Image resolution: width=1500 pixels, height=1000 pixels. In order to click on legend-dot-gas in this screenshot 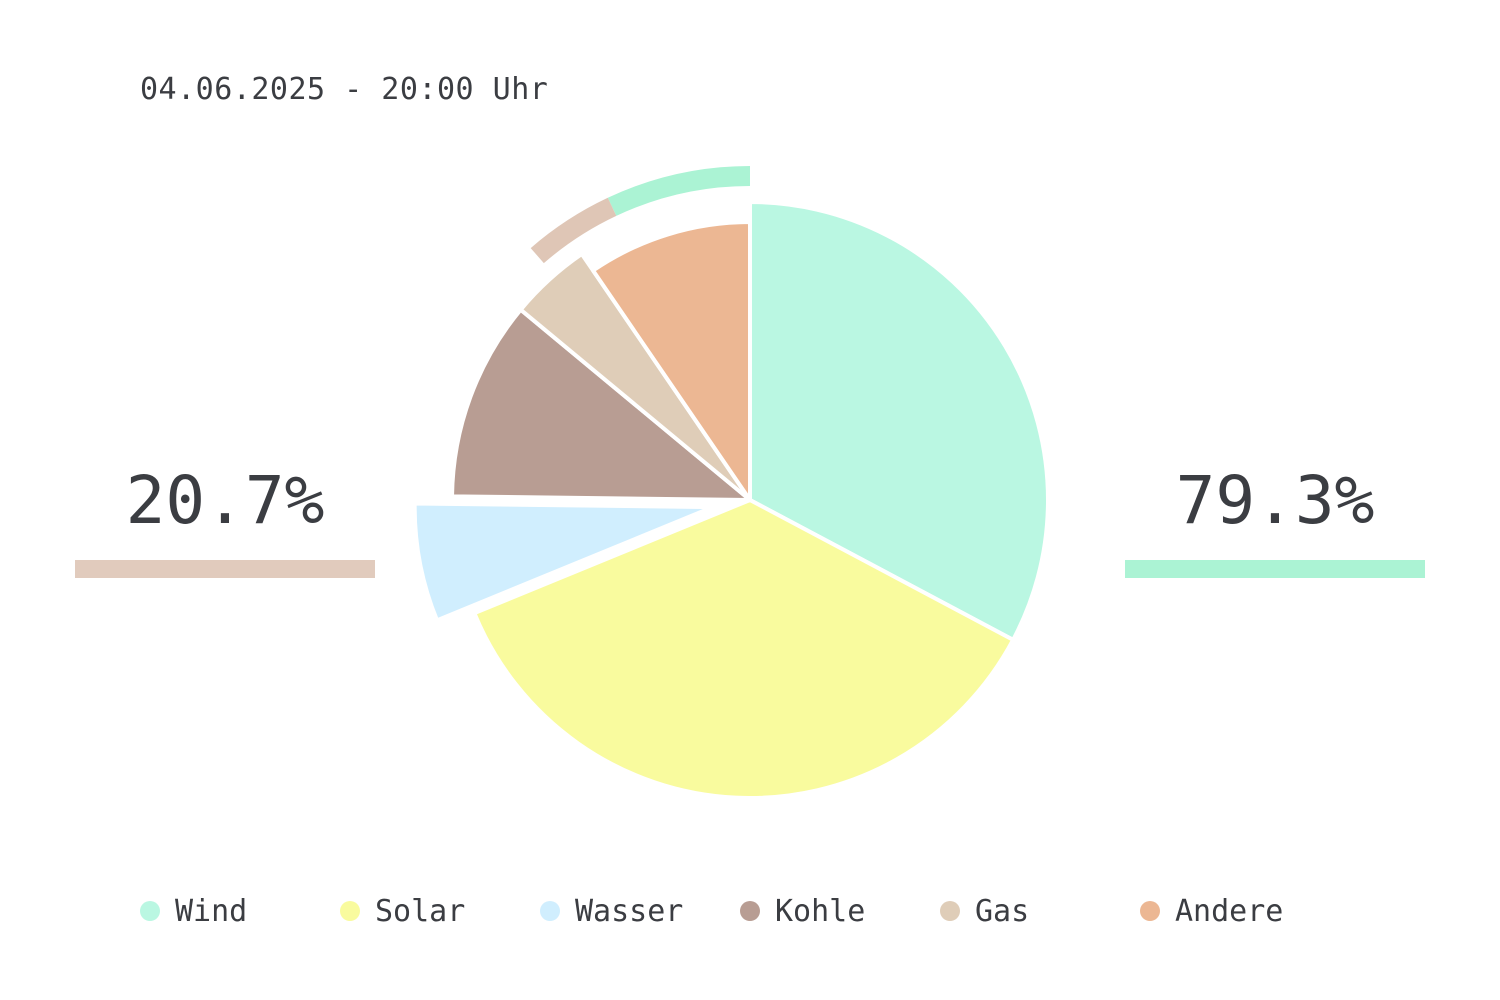, I will do `click(950, 911)`.